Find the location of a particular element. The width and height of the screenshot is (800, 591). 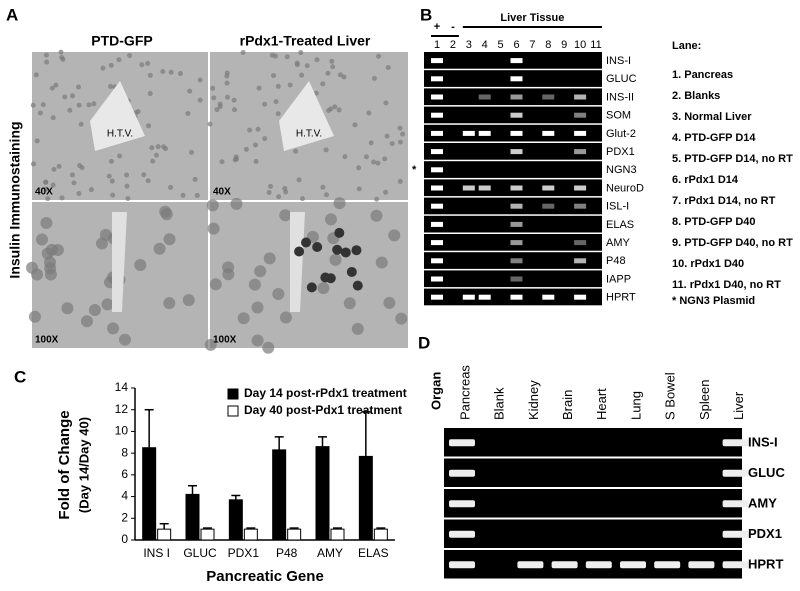

gene-label: AMY is located at coordinates (618, 243).